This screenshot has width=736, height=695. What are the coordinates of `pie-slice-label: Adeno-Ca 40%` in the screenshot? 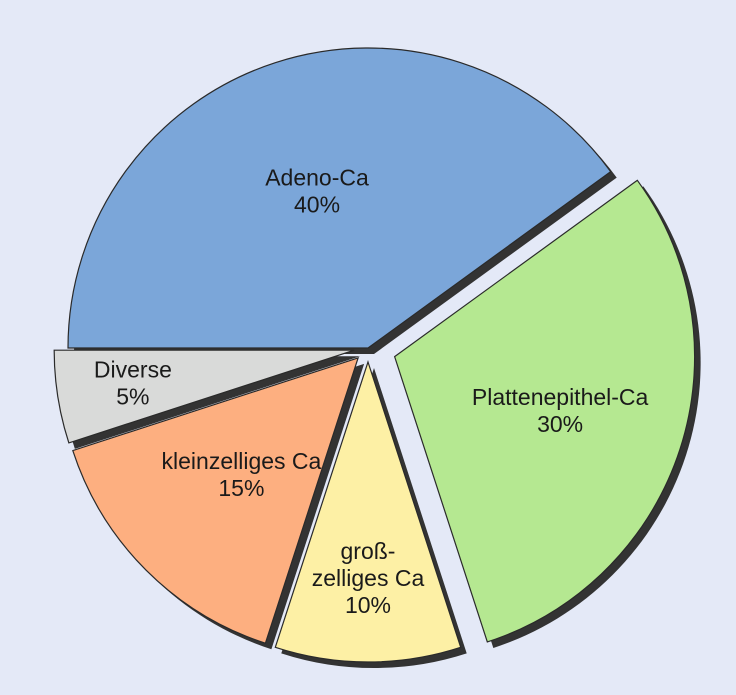 It's located at (317, 191).